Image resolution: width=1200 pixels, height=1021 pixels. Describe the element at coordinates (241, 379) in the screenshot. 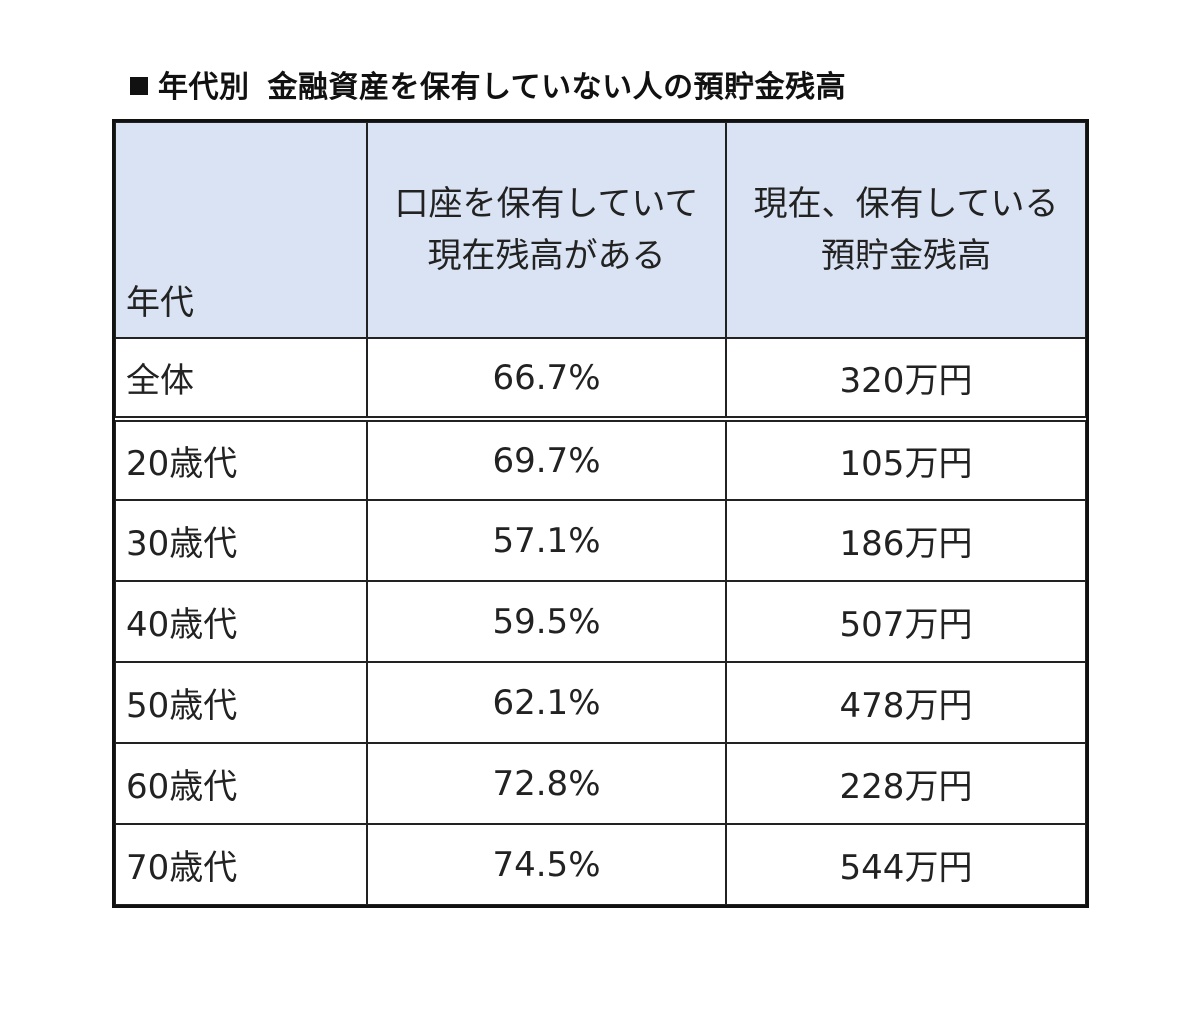

I see `cell-age: 全体` at that location.